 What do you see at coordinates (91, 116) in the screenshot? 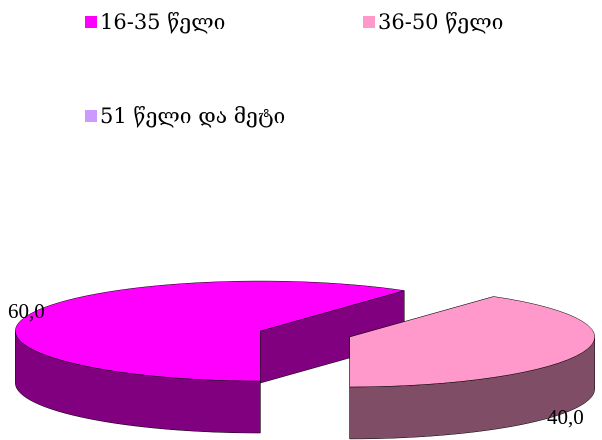
I see `legend-swatch-51-plus` at bounding box center [91, 116].